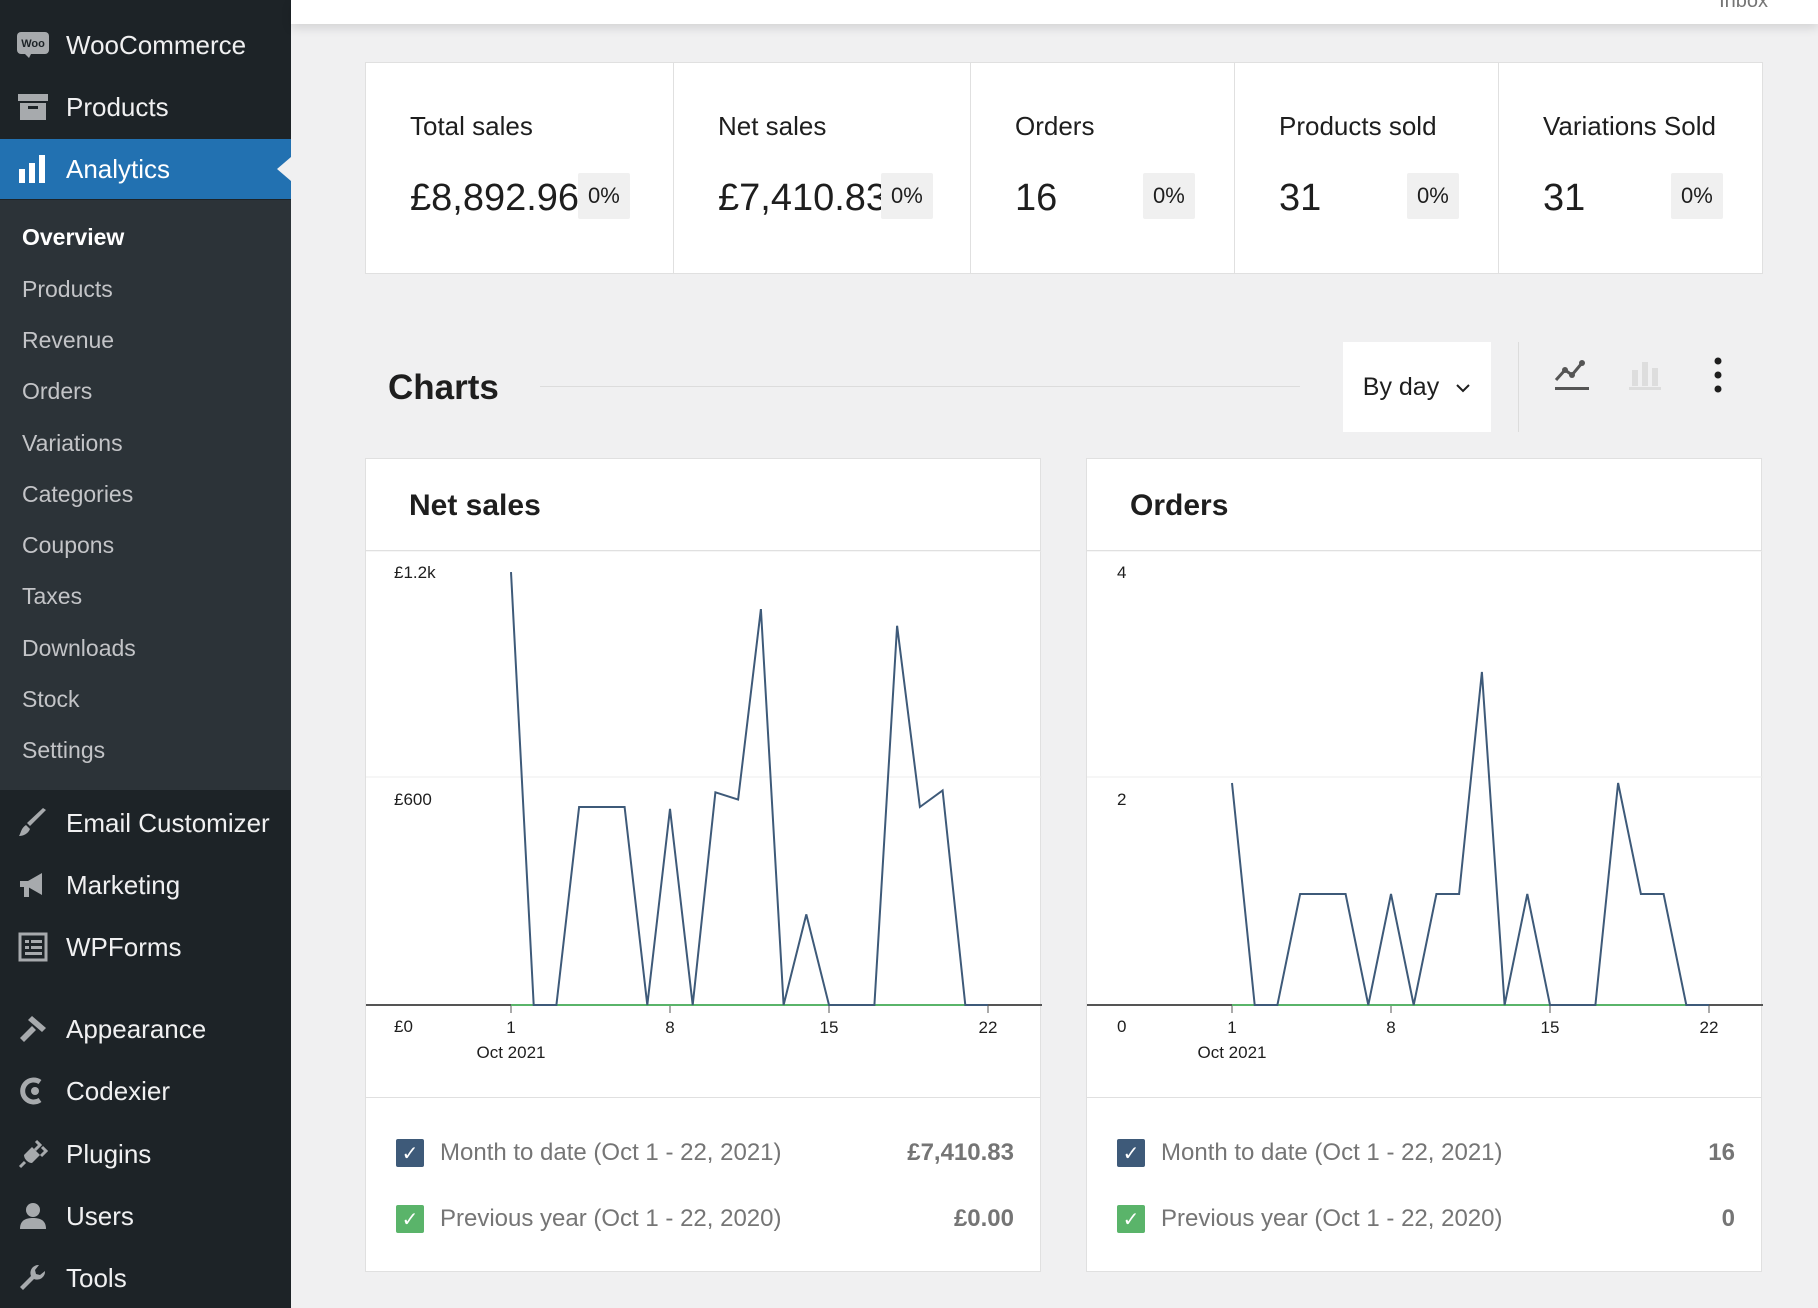 Image resolution: width=1818 pixels, height=1308 pixels. What do you see at coordinates (145, 1278) in the screenshot?
I see `menu-tools: Tools` at bounding box center [145, 1278].